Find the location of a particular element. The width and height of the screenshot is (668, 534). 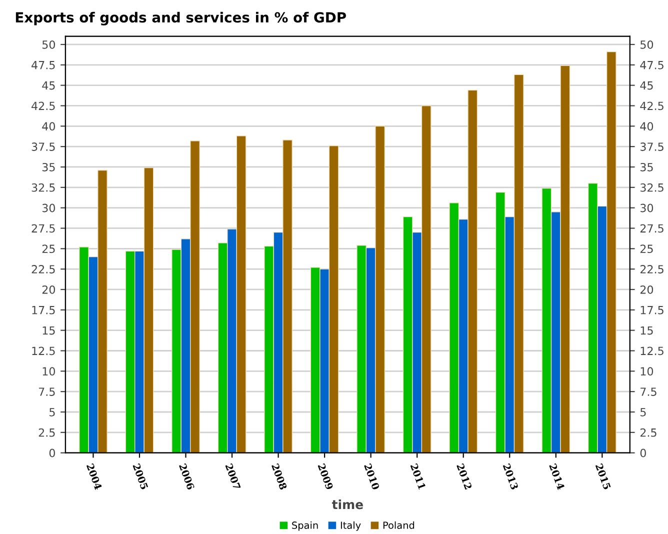

x-tick-label: 2014 is located at coordinates (557, 476).